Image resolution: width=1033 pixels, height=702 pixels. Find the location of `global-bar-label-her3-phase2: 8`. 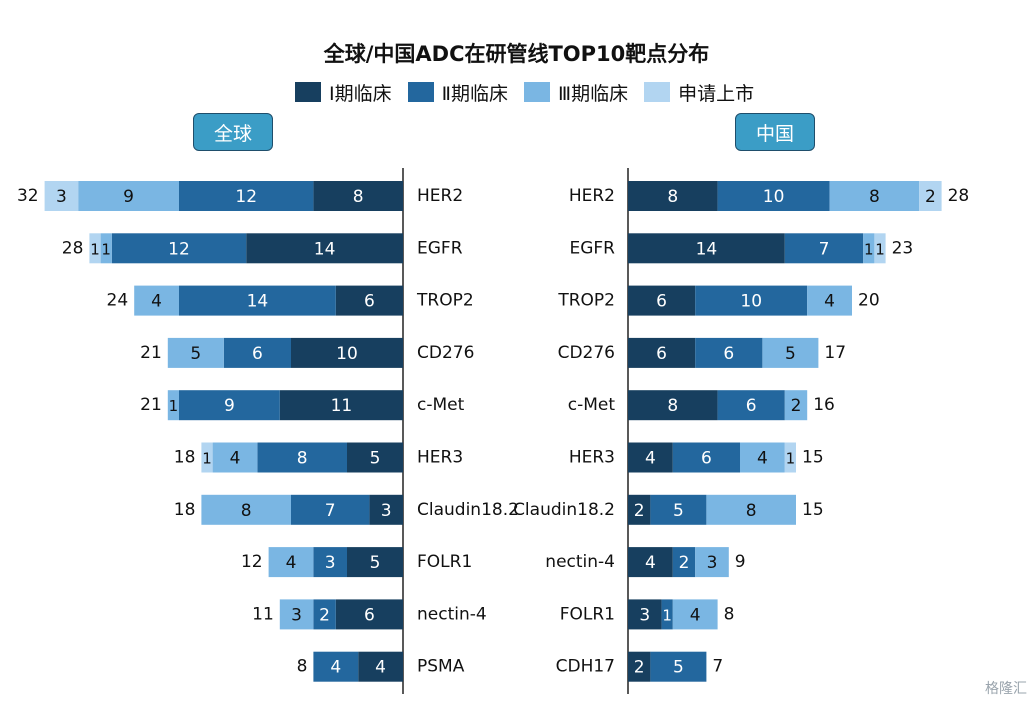

global-bar-label-her3-phase2: 8 is located at coordinates (302, 459).